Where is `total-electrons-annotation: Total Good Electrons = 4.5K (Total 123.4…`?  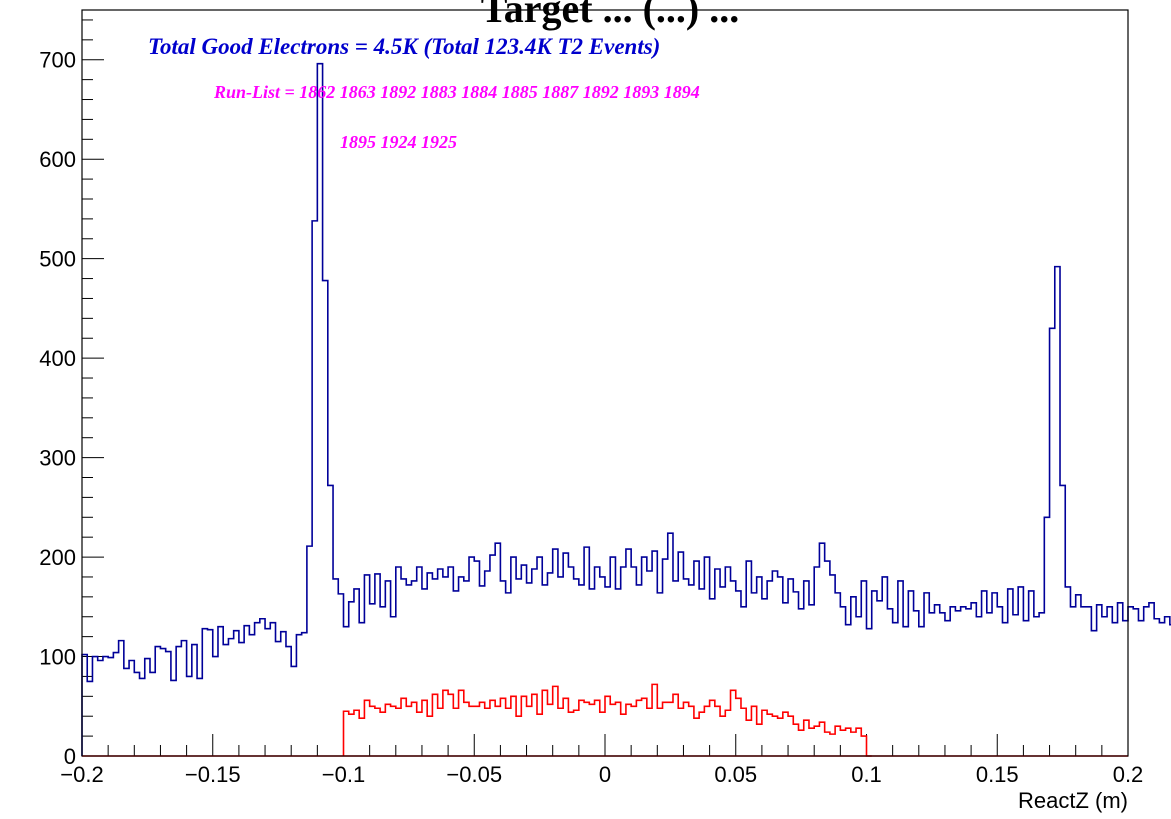
total-electrons-annotation: Total Good Electrons = 4.5K (Total 123.4… is located at coordinates (404, 46).